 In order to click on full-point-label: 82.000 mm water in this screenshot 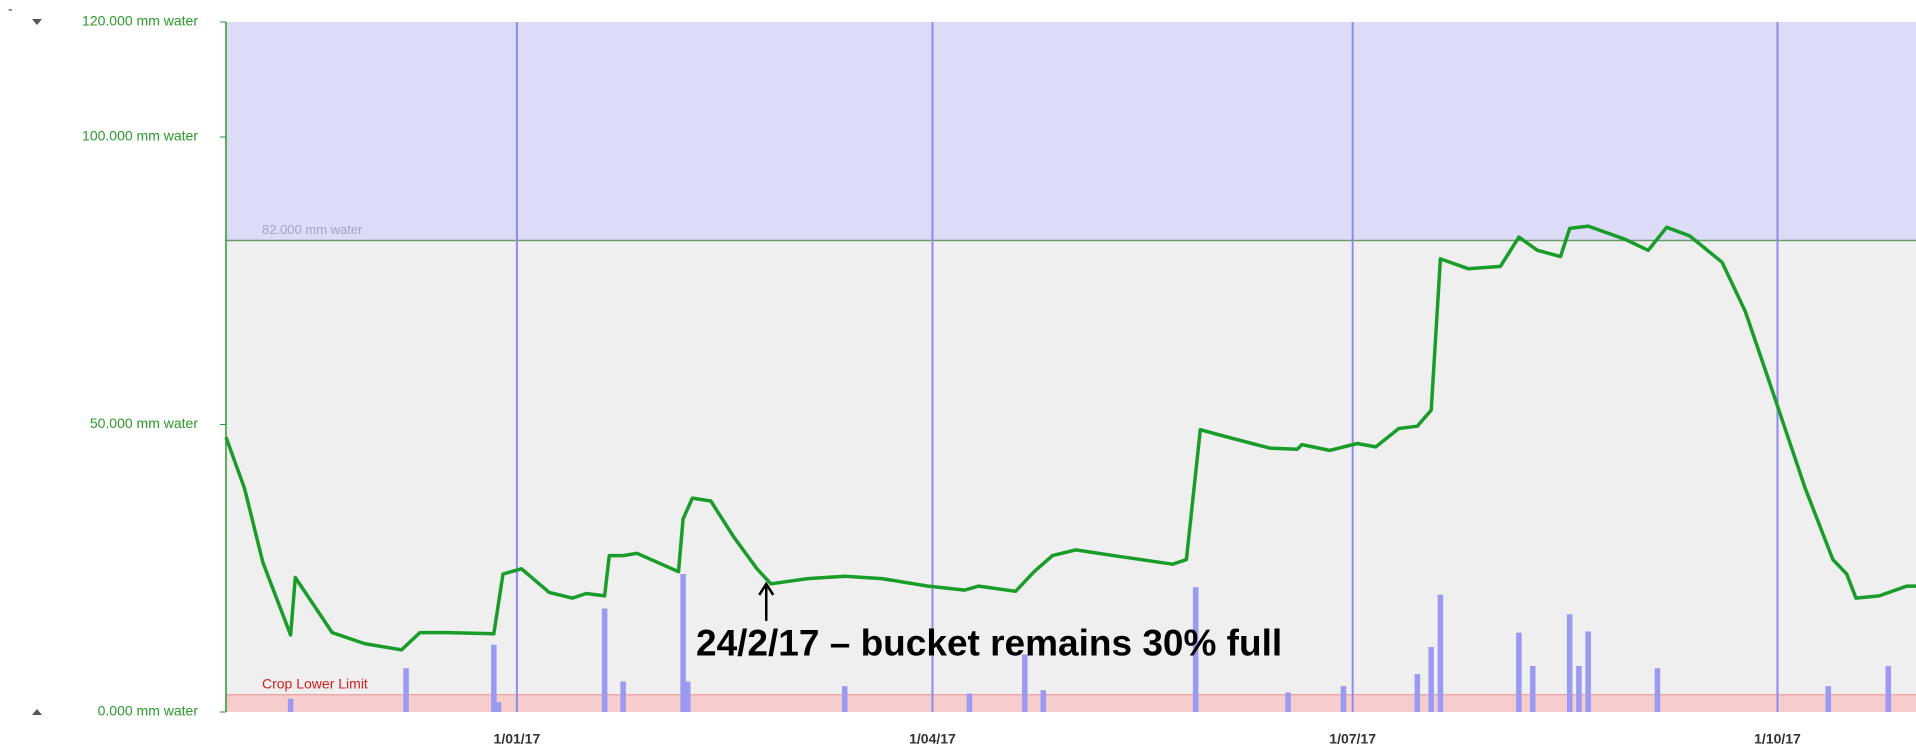, I will do `click(312, 229)`.